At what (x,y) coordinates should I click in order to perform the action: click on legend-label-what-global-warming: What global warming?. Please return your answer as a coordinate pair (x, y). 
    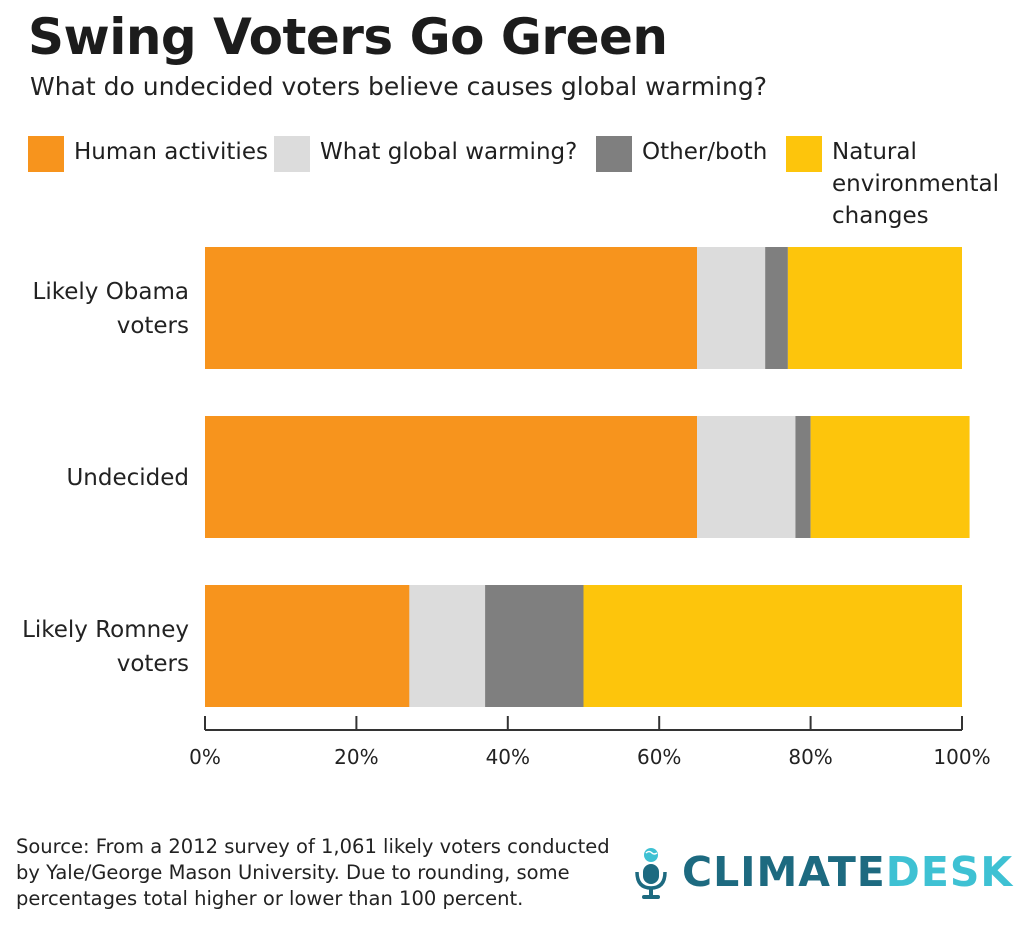
    Looking at the image, I should click on (449, 152).